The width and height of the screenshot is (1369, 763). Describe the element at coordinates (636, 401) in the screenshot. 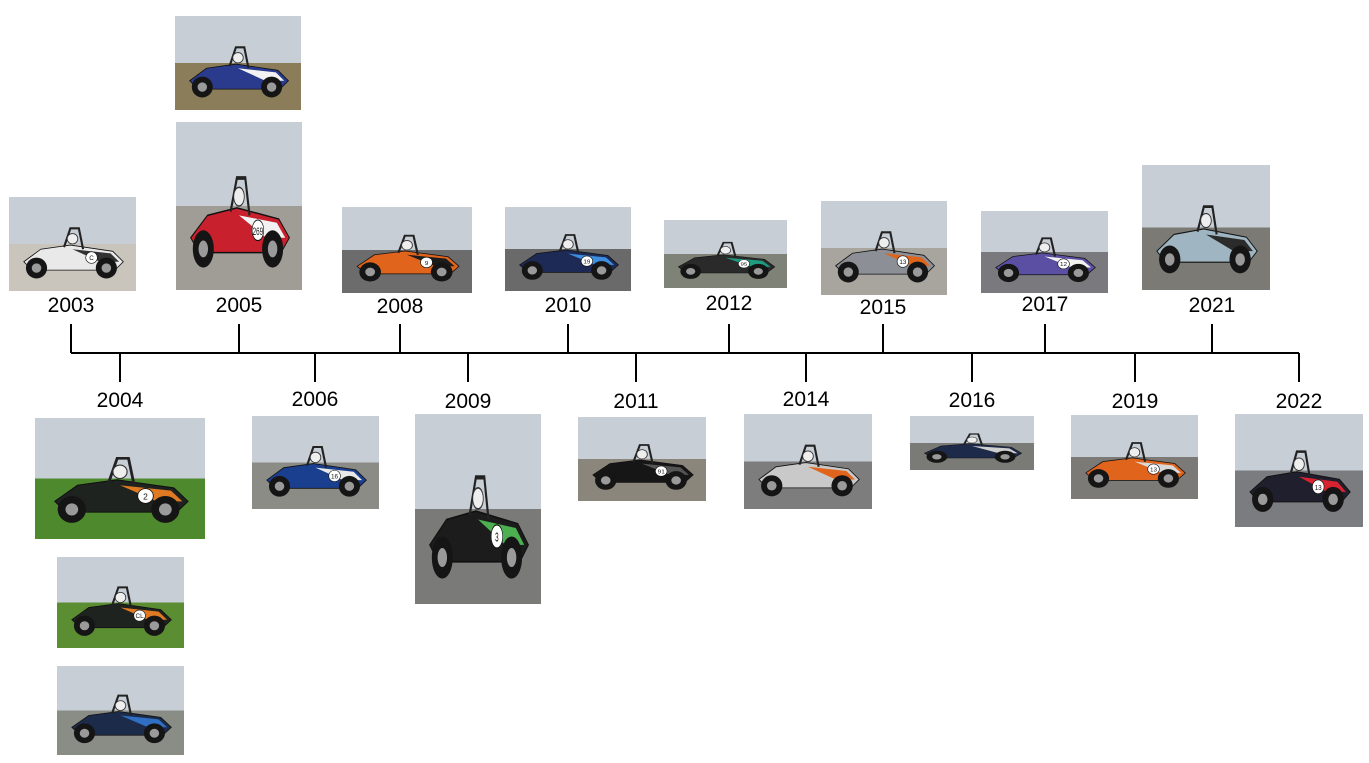

I see `year-label-2011: 2011` at that location.